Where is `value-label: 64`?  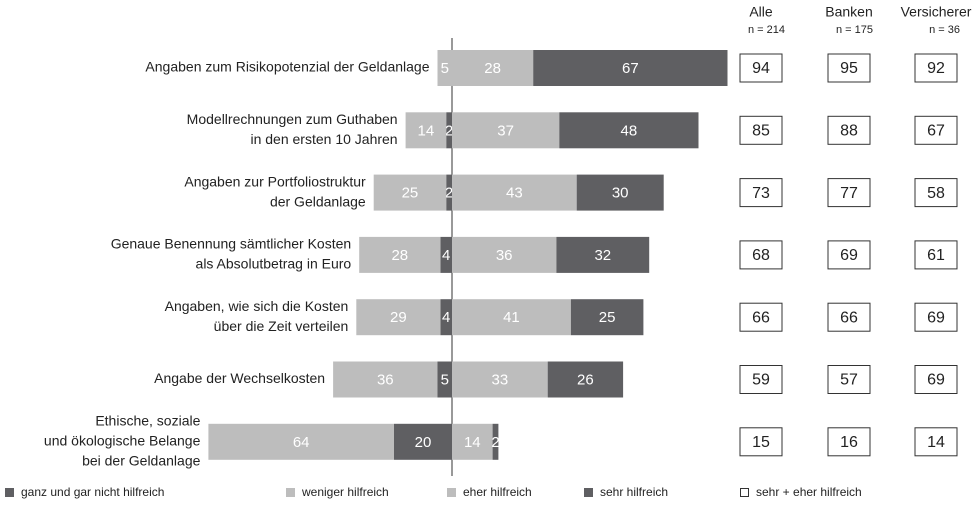
value-label: 64 is located at coordinates (301, 442).